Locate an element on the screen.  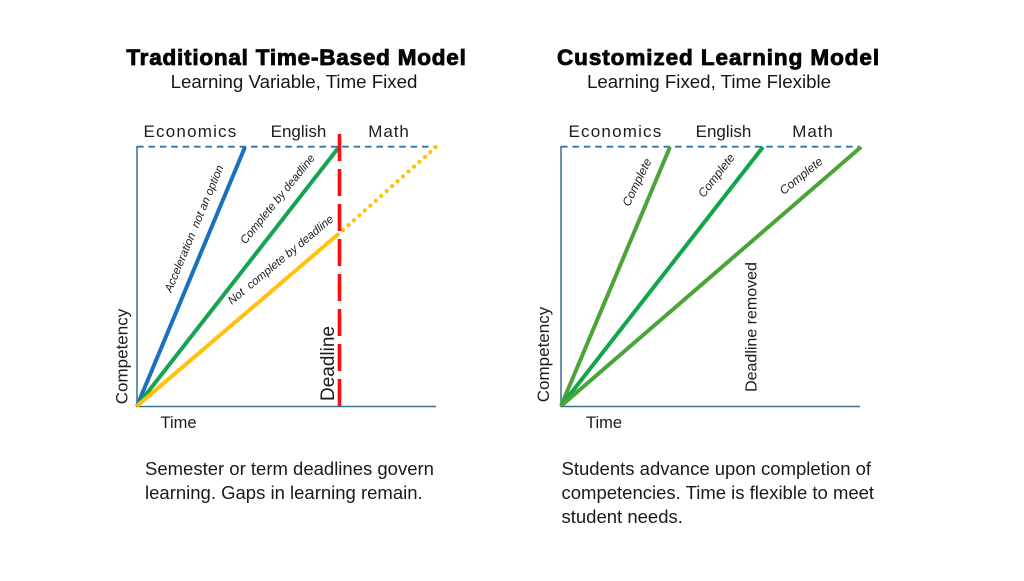
svg-text:Semester or term deadlines gov: Semester or term deadlines govern is located at coordinates (289, 468).